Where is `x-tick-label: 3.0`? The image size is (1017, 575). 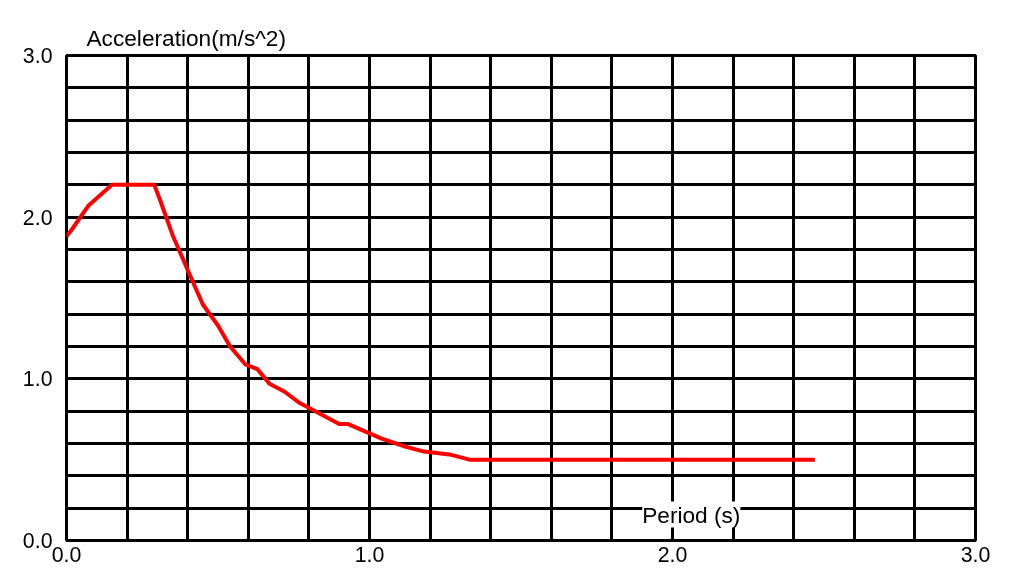 x-tick-label: 3.0 is located at coordinates (975, 554).